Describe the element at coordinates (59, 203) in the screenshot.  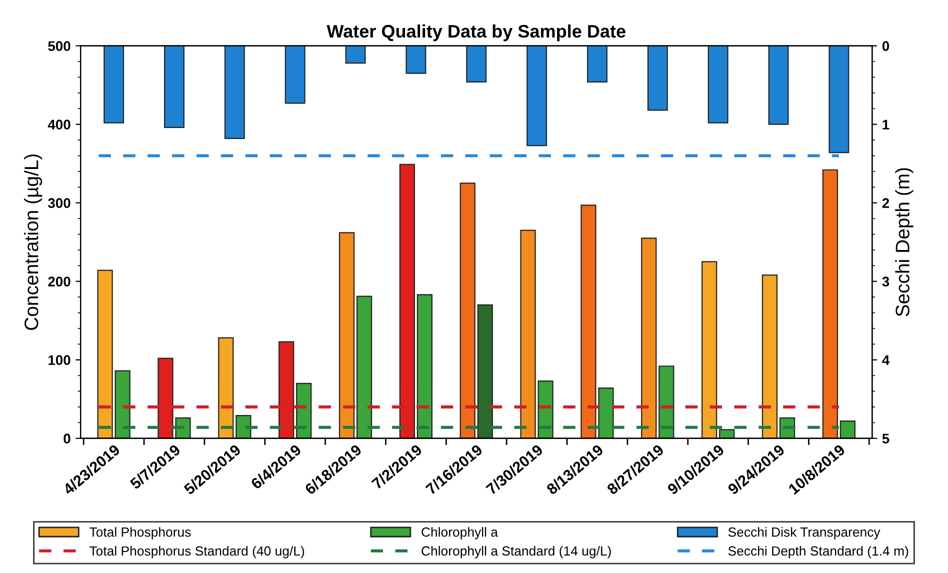
I see `y-tick-label: 300` at that location.